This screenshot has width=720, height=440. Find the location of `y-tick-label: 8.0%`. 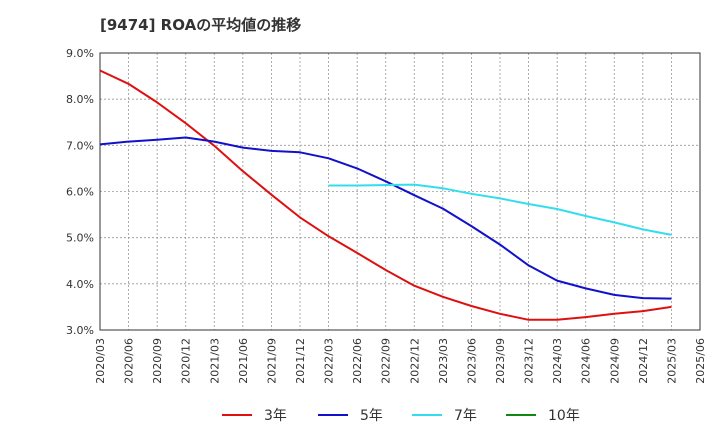

y-tick-label: 8.0% is located at coordinates (80, 99).